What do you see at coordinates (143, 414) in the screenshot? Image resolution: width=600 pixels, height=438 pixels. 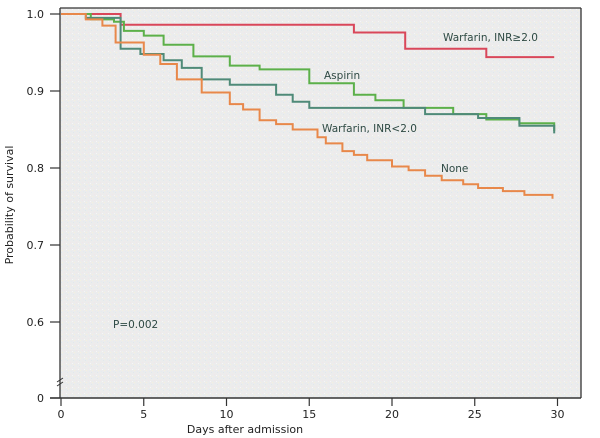 I see `x-tick-label: 5` at bounding box center [143, 414].